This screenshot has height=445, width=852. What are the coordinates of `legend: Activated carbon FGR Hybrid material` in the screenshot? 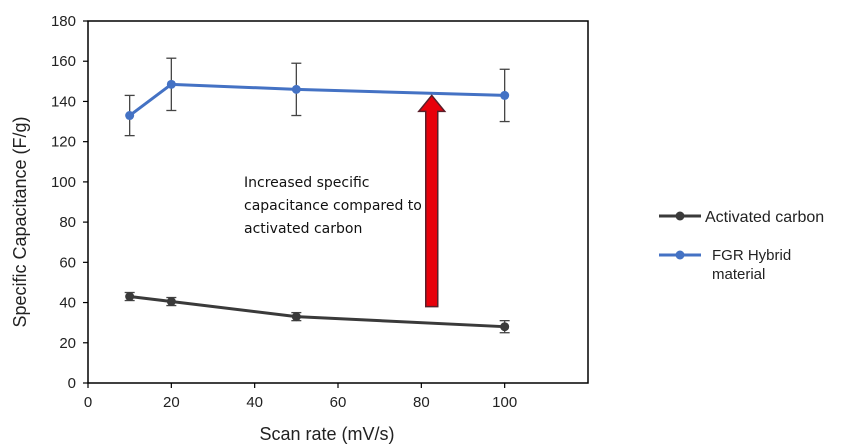 It's located at (741, 246).